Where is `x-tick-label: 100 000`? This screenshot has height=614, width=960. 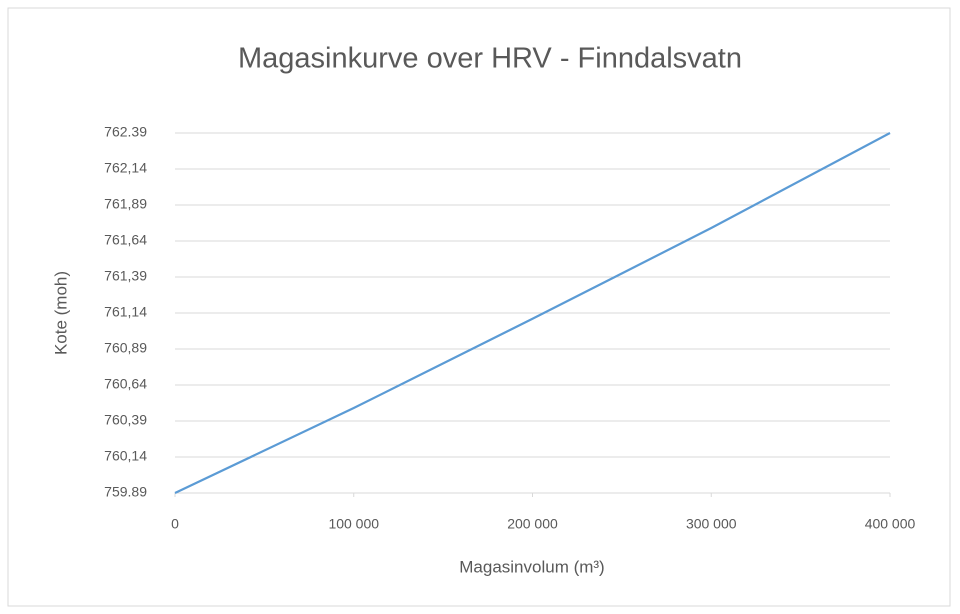
x-tick-label: 100 000 is located at coordinates (353, 524).